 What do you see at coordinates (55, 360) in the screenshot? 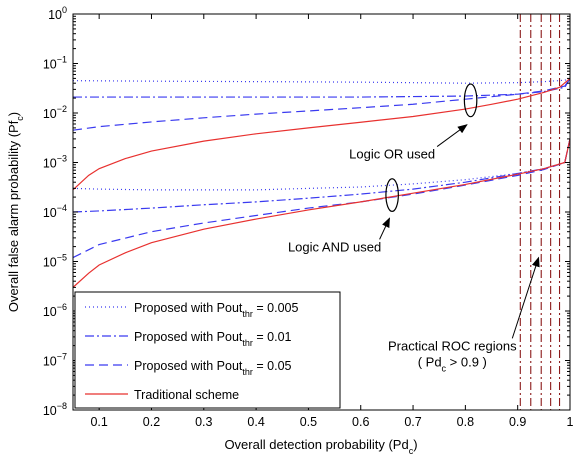
I see `y-tick-label: 10⁻⁷` at bounding box center [55, 360].